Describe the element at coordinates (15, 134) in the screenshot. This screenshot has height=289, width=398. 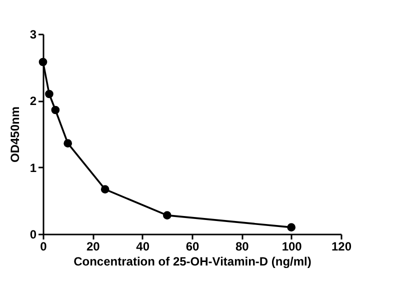
I see `y-axis-title: OD450nm` at that location.